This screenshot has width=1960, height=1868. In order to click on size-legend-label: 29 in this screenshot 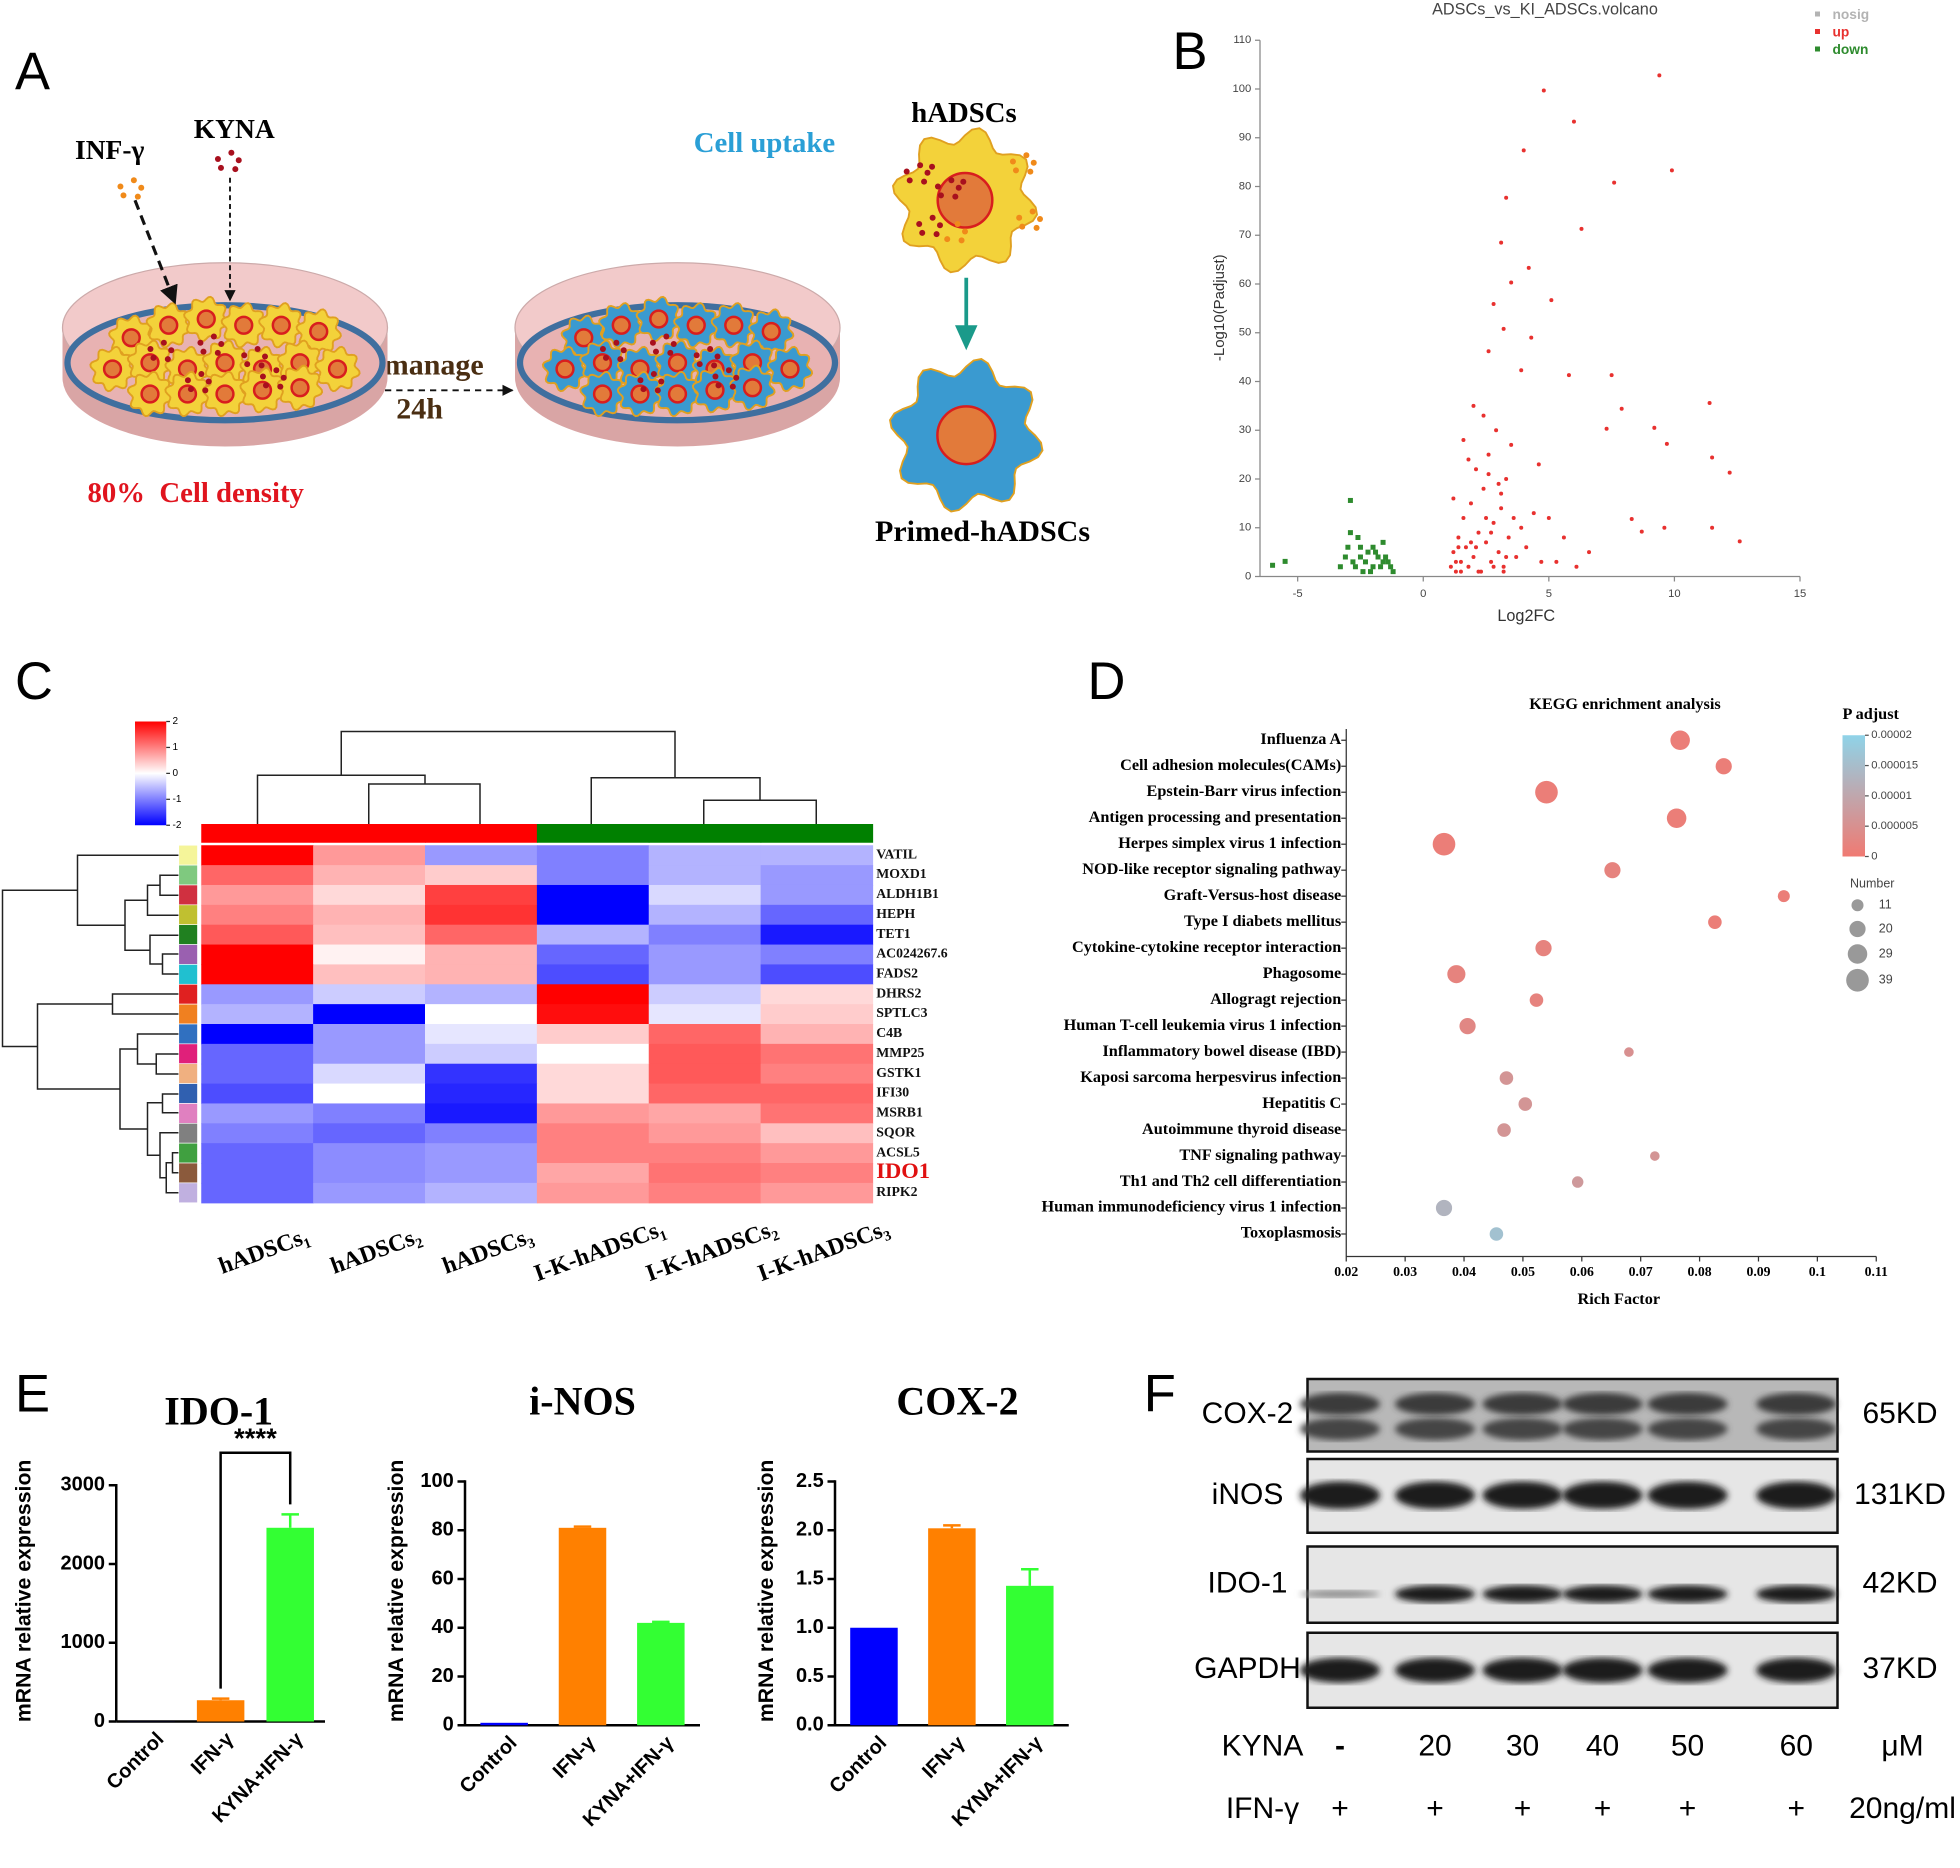, I will do `click(1886, 953)`.